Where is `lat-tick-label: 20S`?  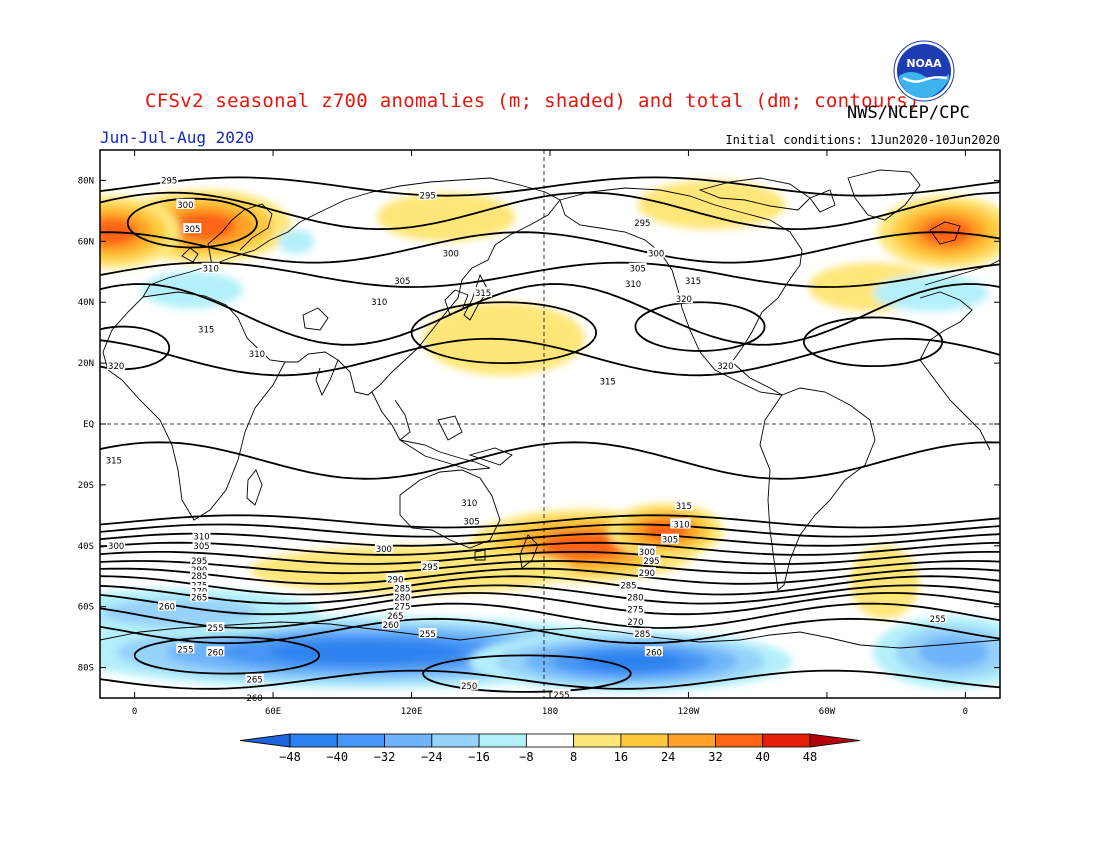 lat-tick-label: 20S is located at coordinates (86, 486).